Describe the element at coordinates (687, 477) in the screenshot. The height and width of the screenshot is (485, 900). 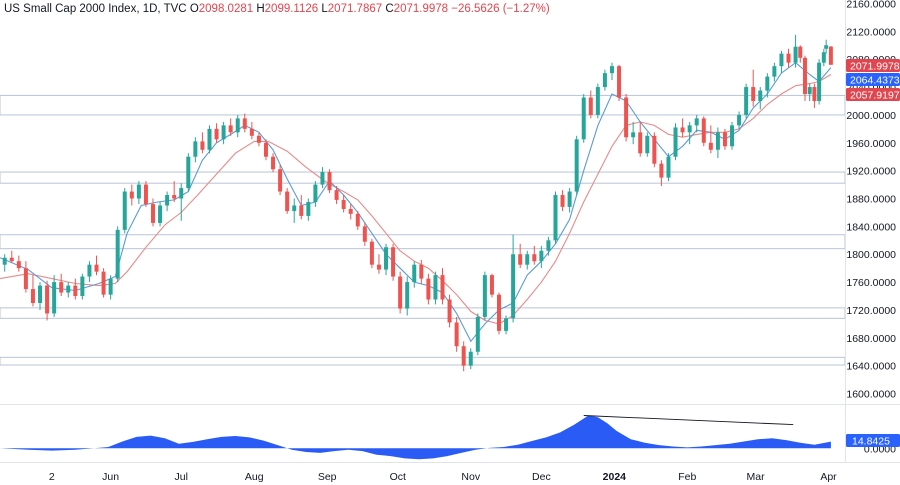
I see `x-tick-label: Feb` at that location.